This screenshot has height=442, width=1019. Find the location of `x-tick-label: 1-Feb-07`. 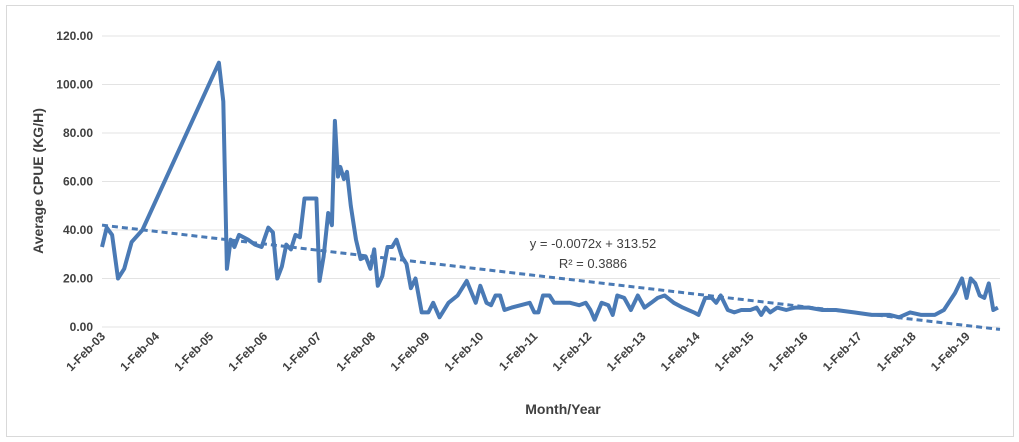

x-tick-label: 1-Feb-07 is located at coordinates (301, 351).